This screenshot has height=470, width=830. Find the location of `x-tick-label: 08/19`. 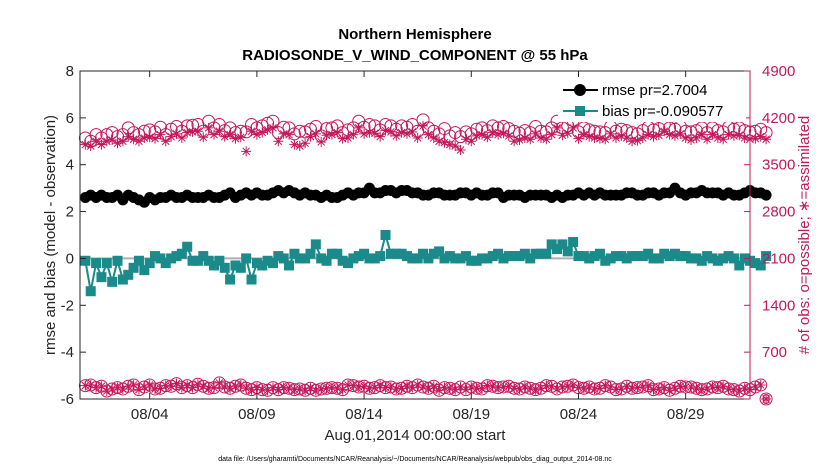

x-tick-label: 08/19 is located at coordinates (472, 414).